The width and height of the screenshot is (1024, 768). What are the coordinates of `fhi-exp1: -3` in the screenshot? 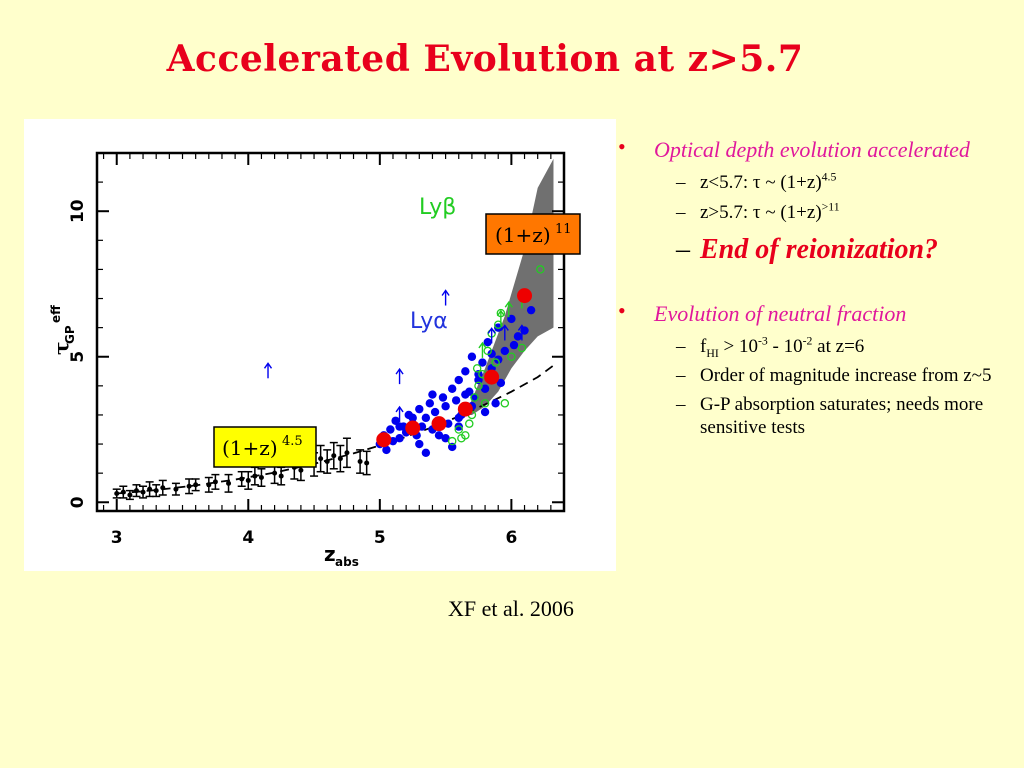 It's located at (762, 341).